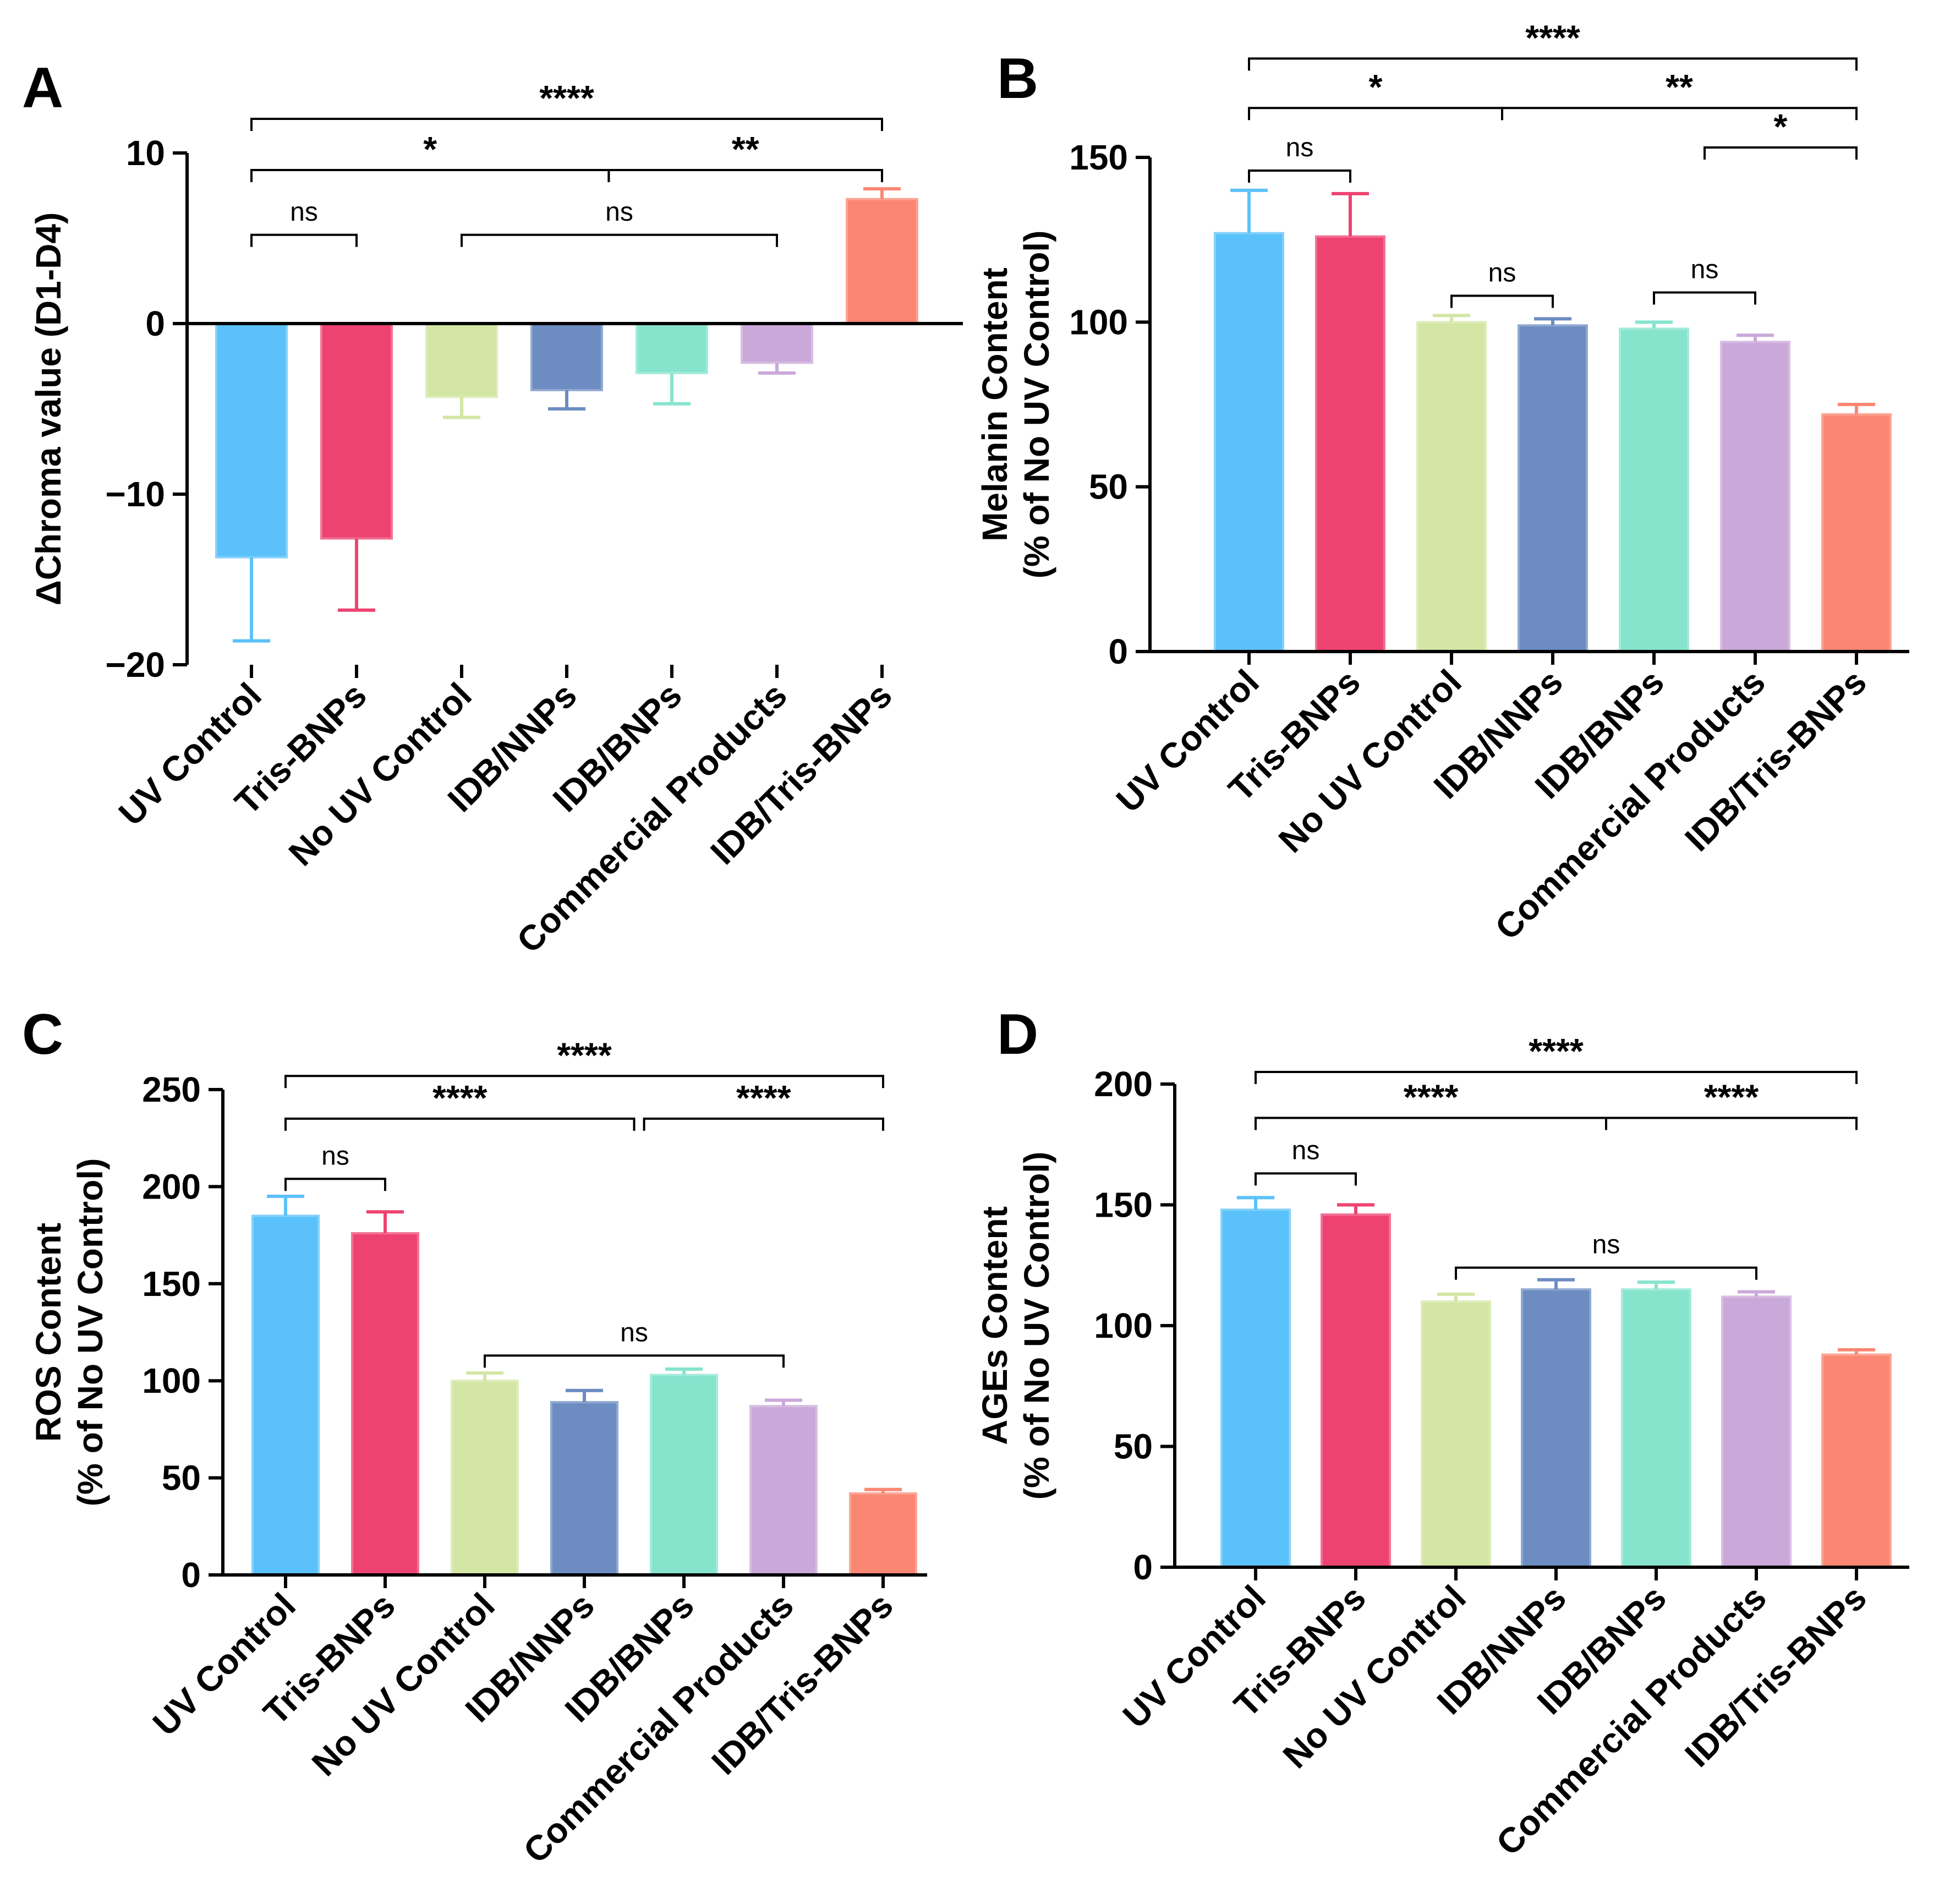  I want to click on panel-letter: A, so click(42, 88).